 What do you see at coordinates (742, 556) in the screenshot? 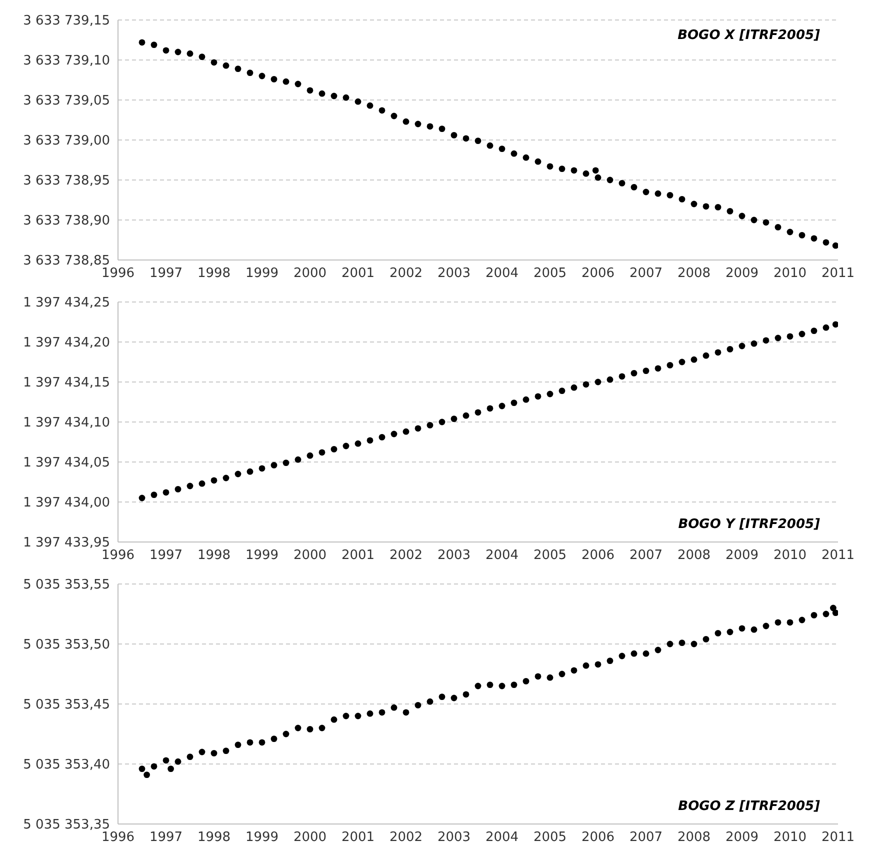
I see `x-tick-label: 2009` at bounding box center [742, 556].